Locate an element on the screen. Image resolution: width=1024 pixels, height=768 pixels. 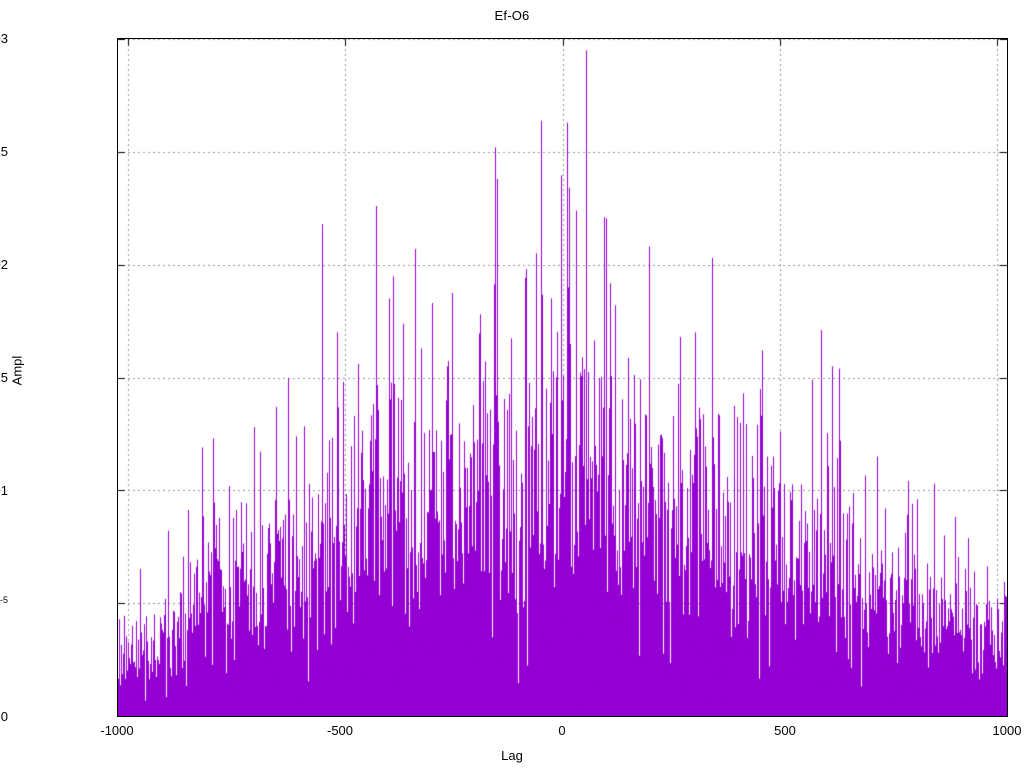
chart-title: Ef-O6 is located at coordinates (512, 15).